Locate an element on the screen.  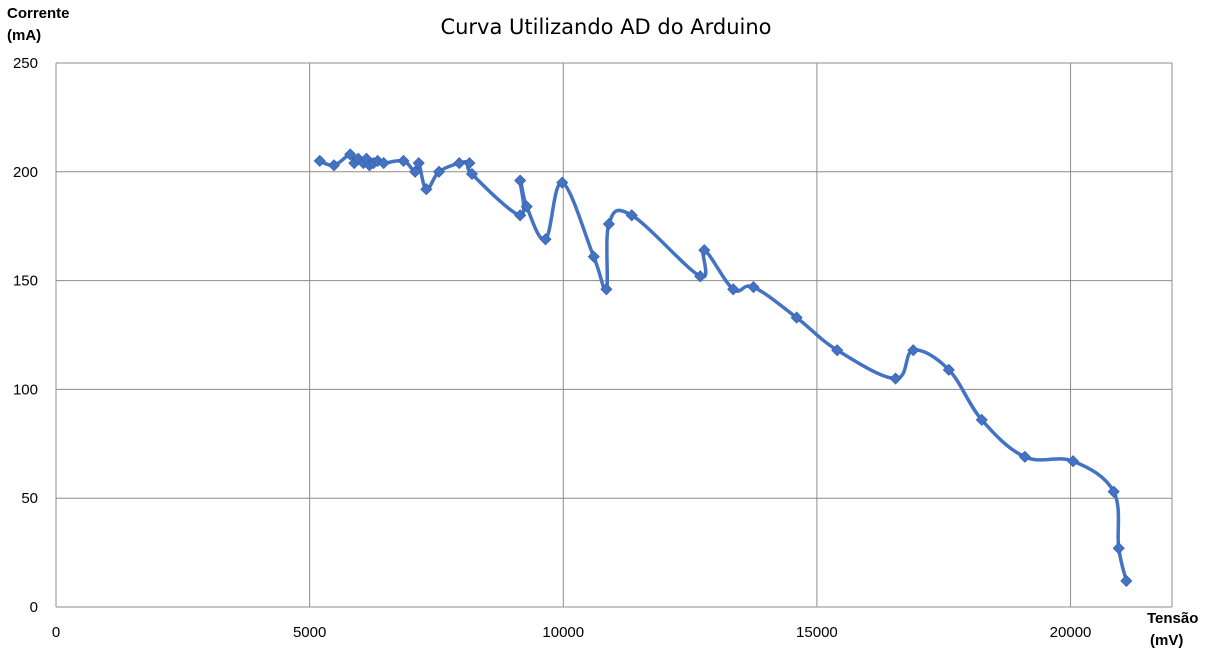
y-axis-title-line2: (mA) is located at coordinates (24, 35).